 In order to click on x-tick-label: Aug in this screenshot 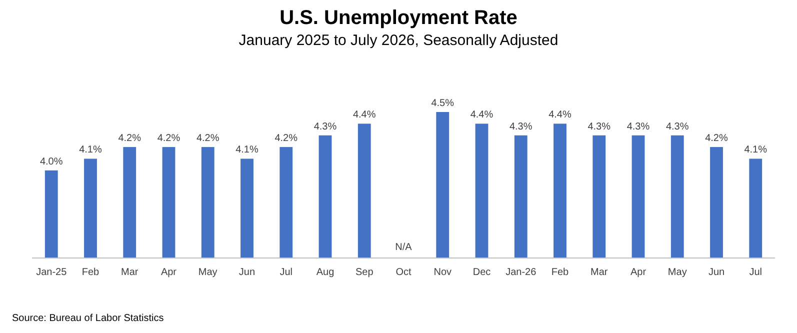, I will do `click(325, 272)`.